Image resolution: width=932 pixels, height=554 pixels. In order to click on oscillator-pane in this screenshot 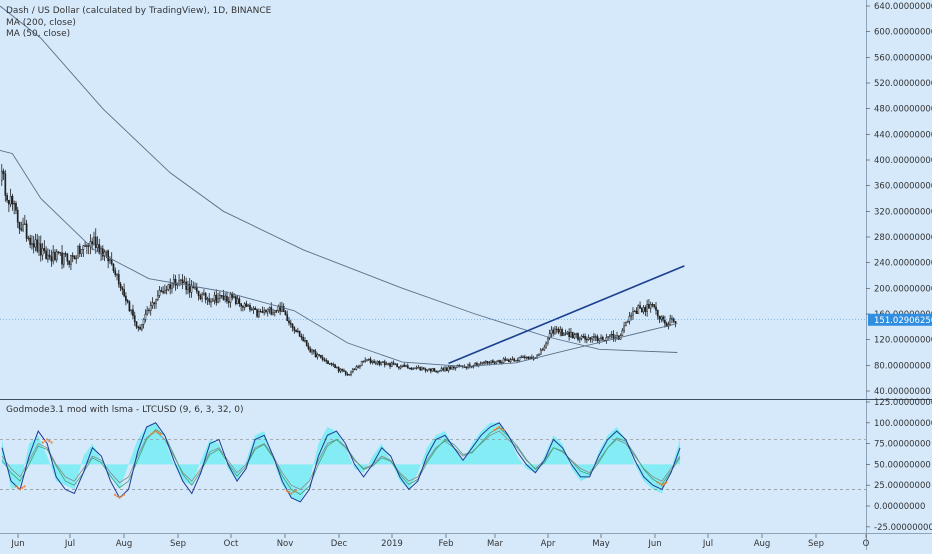, I will do `click(433, 462)`.